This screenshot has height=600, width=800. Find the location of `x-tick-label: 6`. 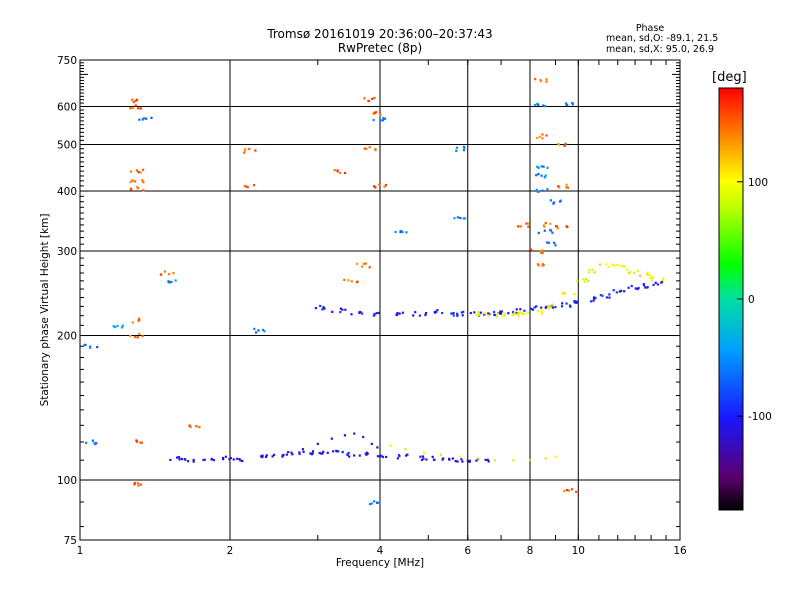

x-tick-label: 6 is located at coordinates (467, 551).